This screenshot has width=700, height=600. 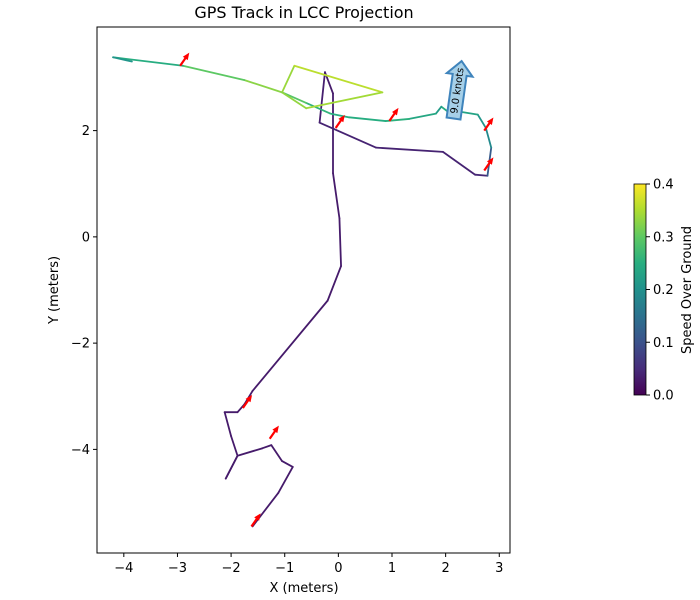 I want to click on x-tick-label: −1, so click(x=284, y=568).